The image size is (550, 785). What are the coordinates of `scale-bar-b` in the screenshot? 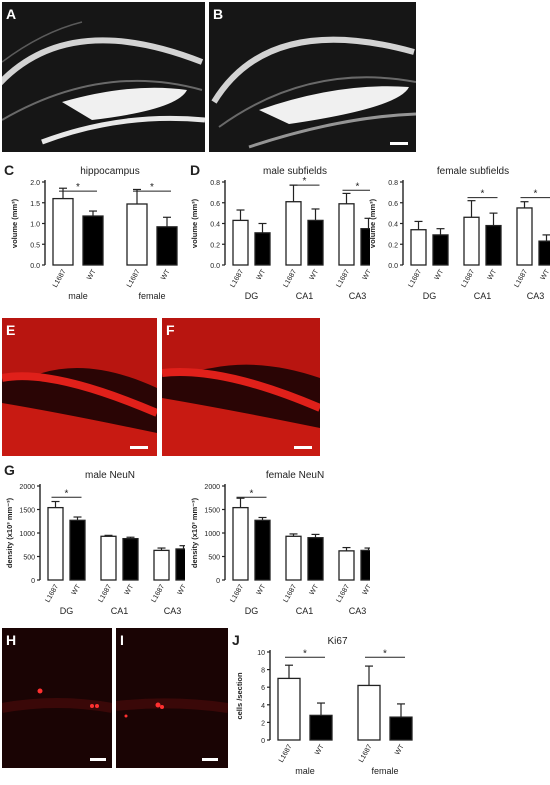 It's located at (399, 143).